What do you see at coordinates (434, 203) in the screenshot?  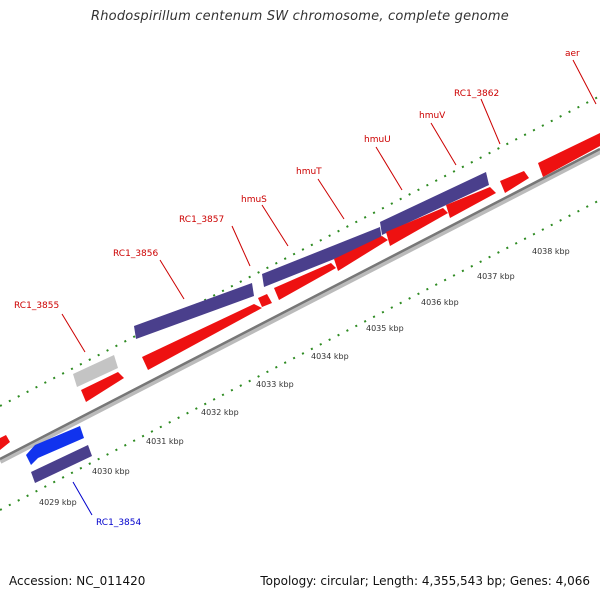 I see `gene-hmuU-bar` at bounding box center [434, 203].